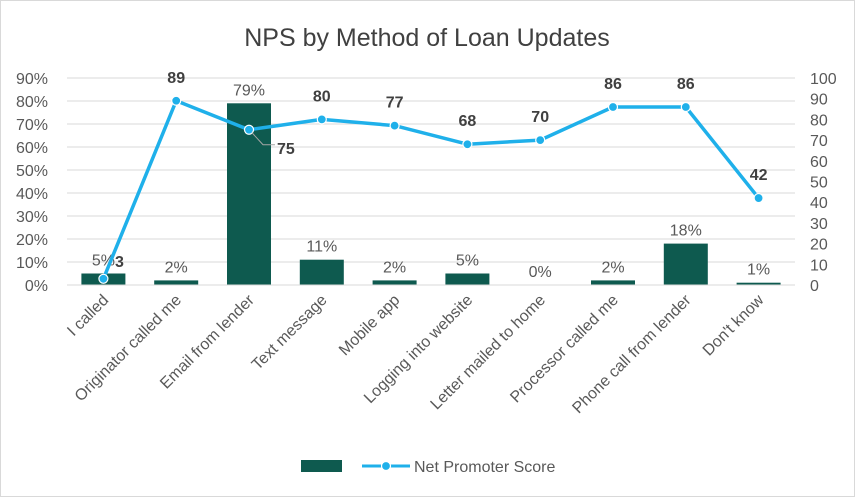 The width and height of the screenshot is (855, 501). Describe the element at coordinates (819, 162) in the screenshot. I see `right-axis-tick-label: 60` at that location.